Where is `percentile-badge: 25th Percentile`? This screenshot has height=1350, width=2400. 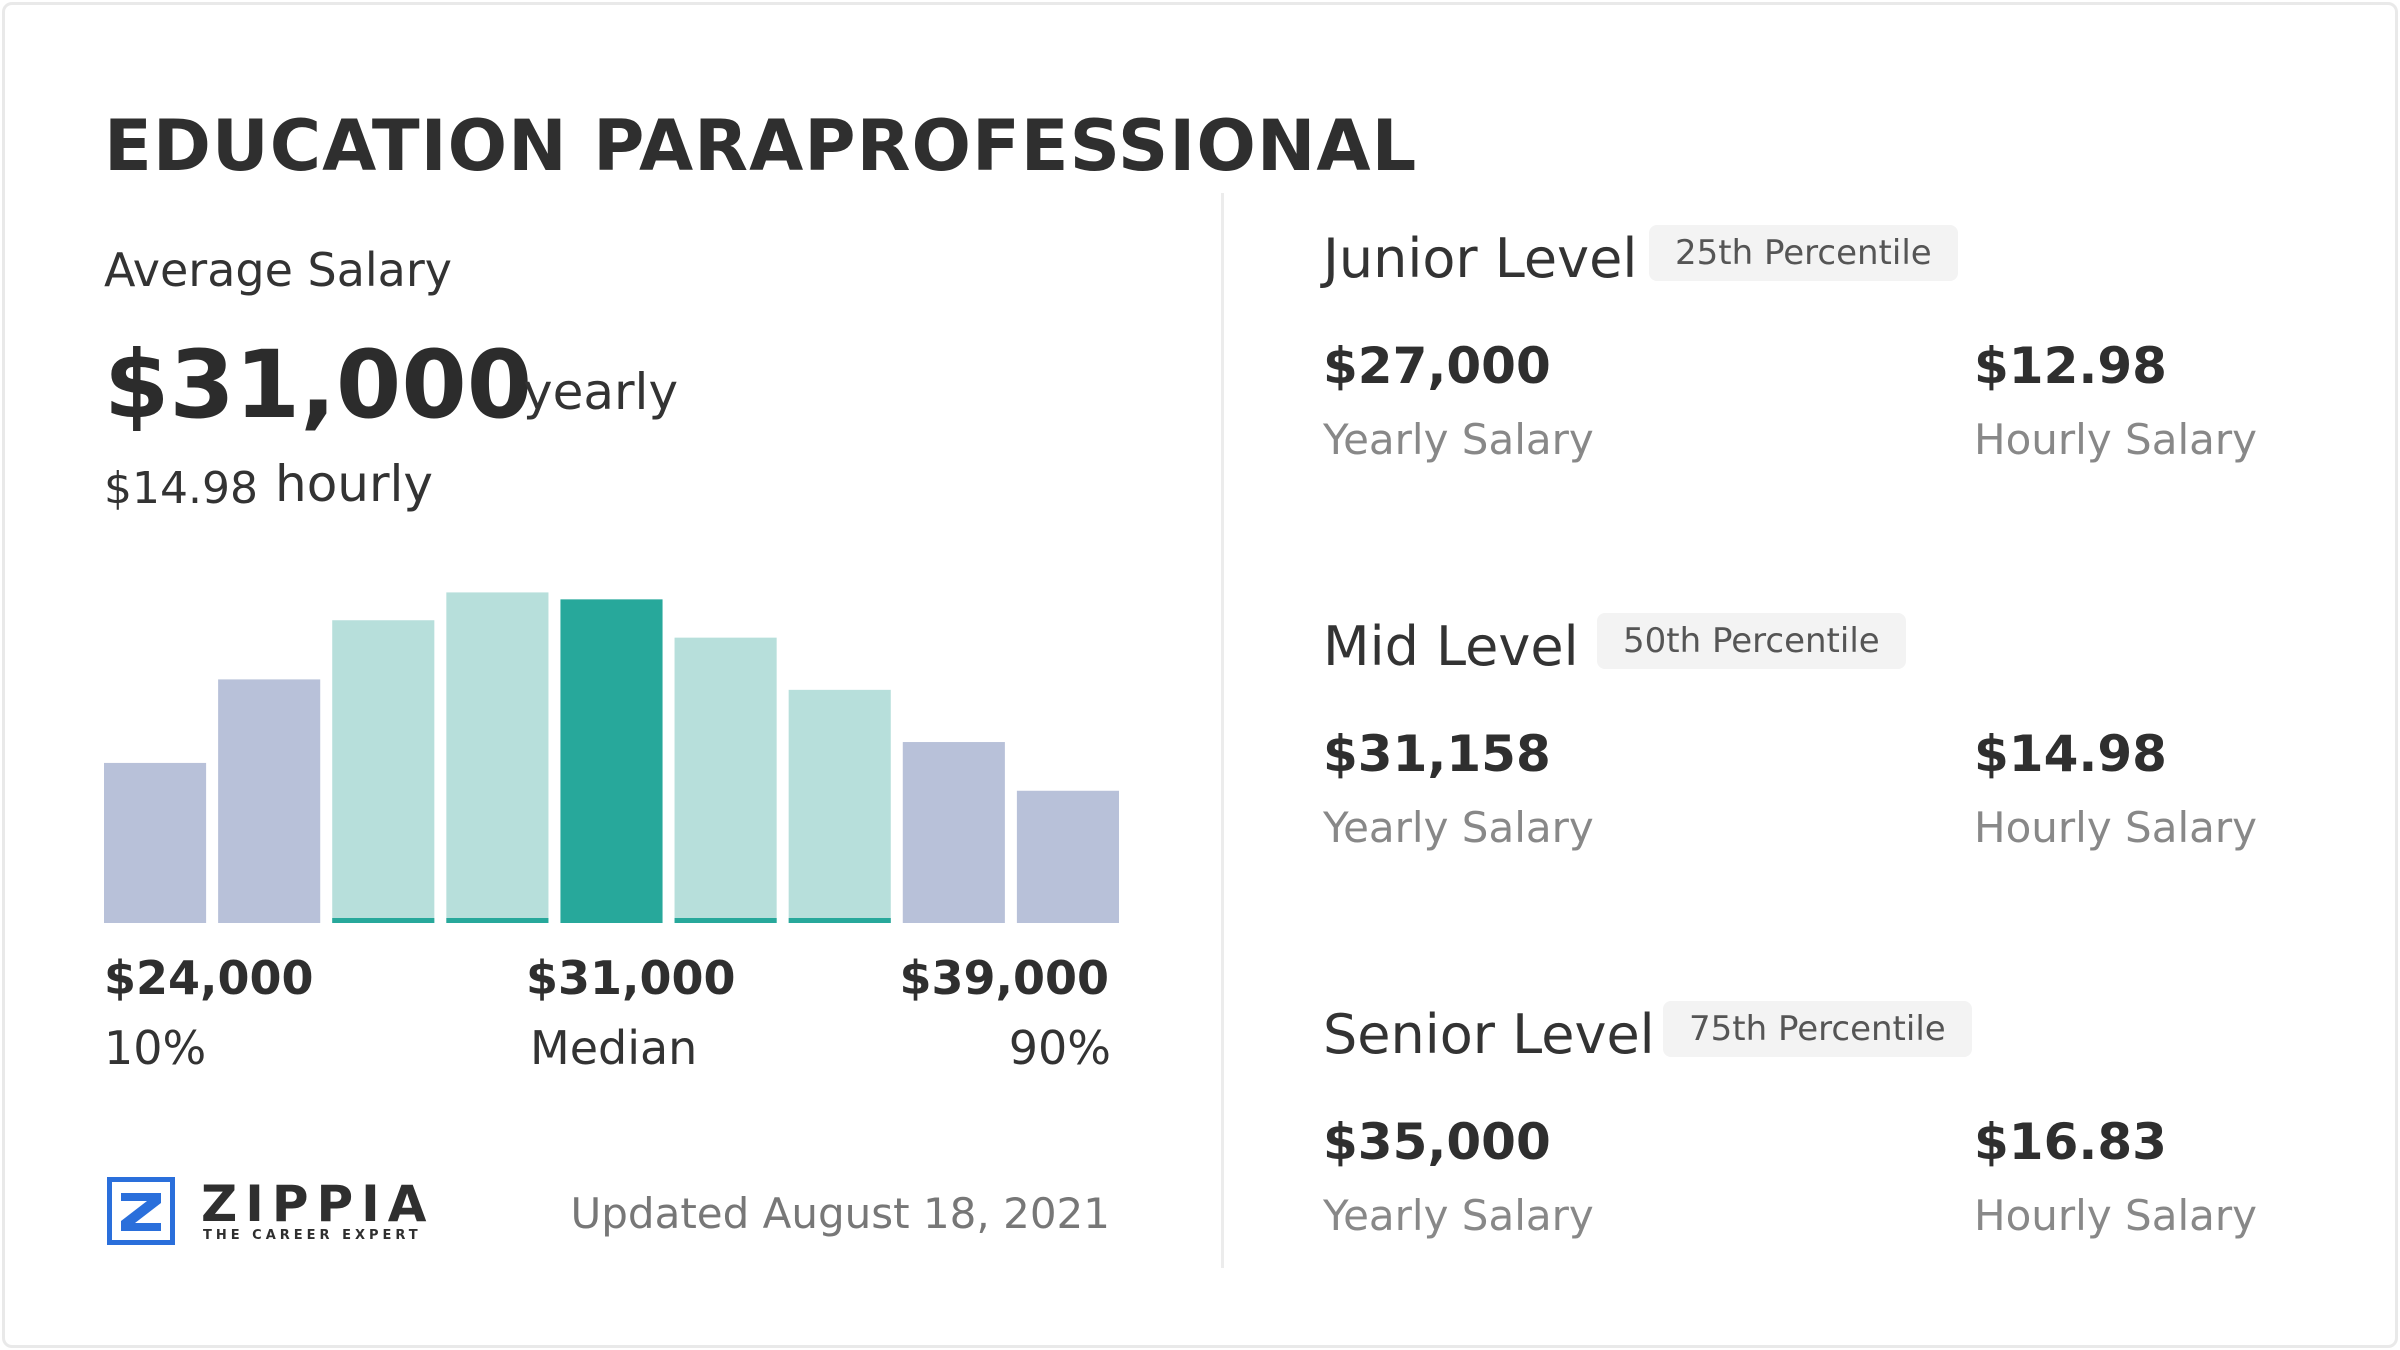
percentile-badge: 25th Percentile is located at coordinates (1803, 253).